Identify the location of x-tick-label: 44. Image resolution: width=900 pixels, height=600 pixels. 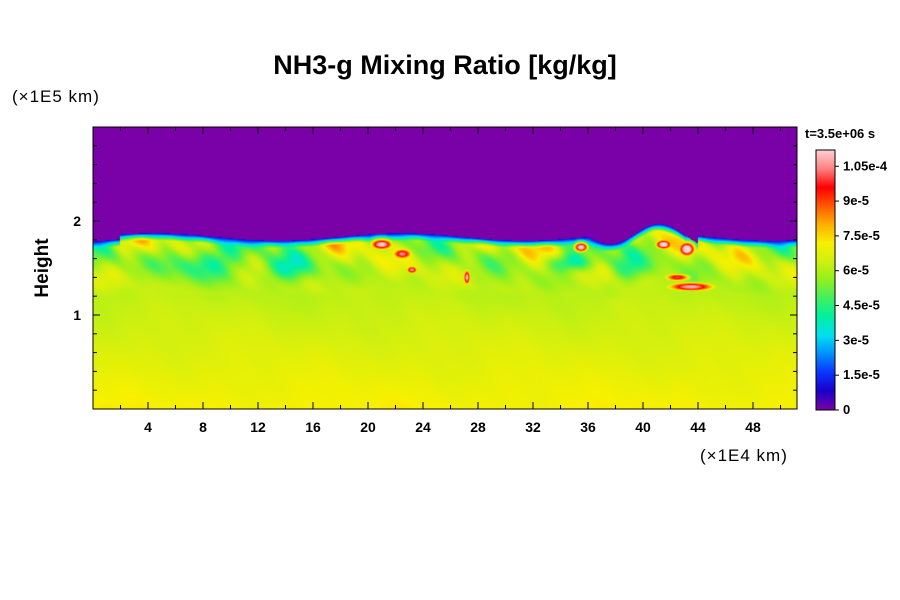
(698, 427).